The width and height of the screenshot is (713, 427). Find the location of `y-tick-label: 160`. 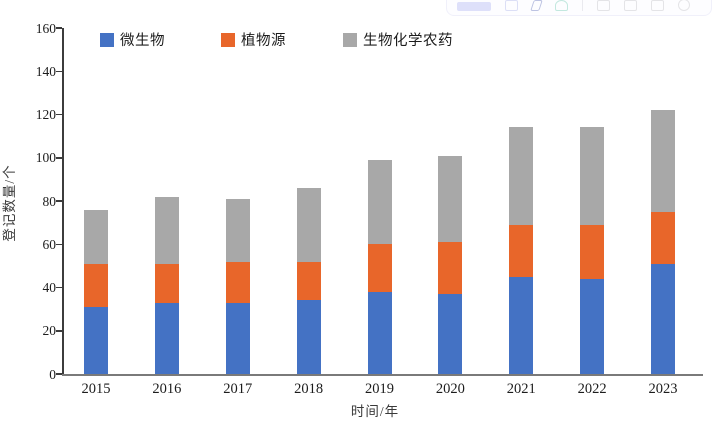

y-tick-label: 160 is located at coordinates (45, 28).